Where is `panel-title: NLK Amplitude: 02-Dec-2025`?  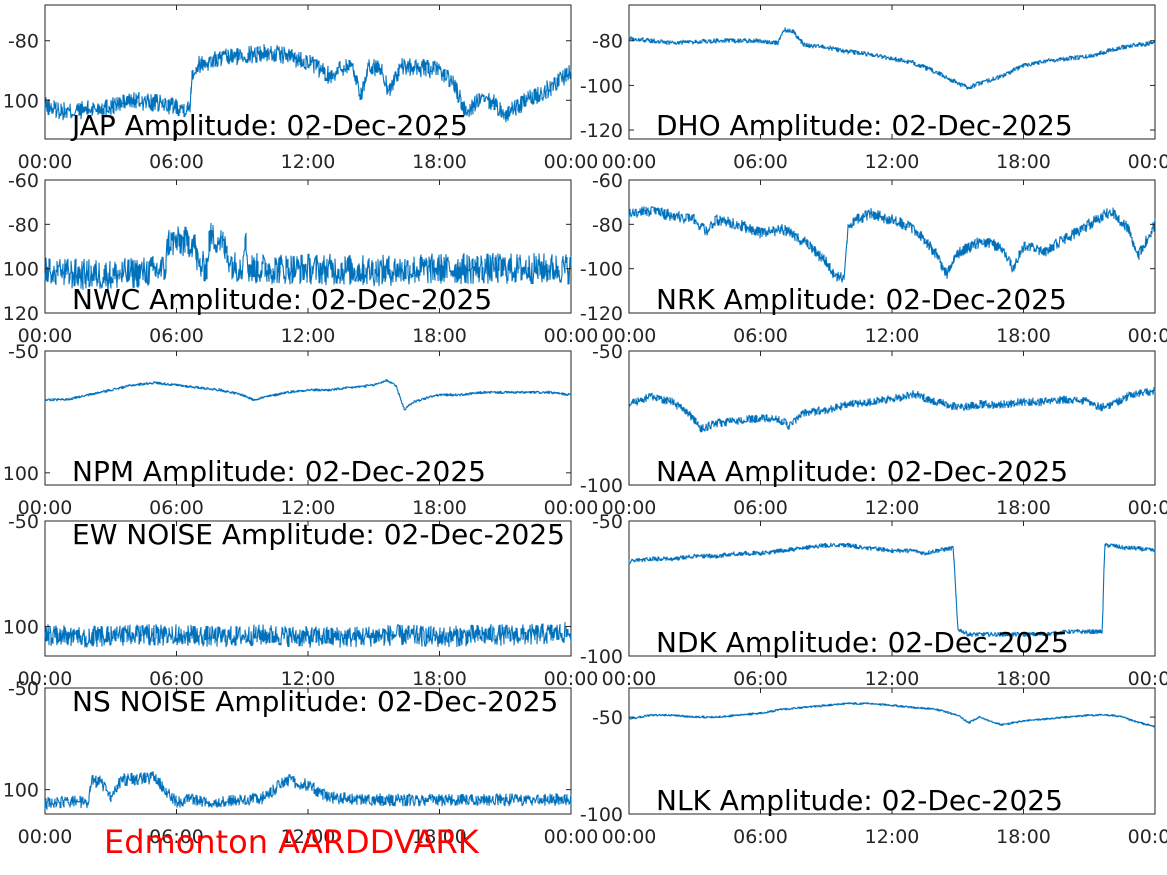
panel-title: NLK Amplitude: 02-Dec-2025 is located at coordinates (859, 800).